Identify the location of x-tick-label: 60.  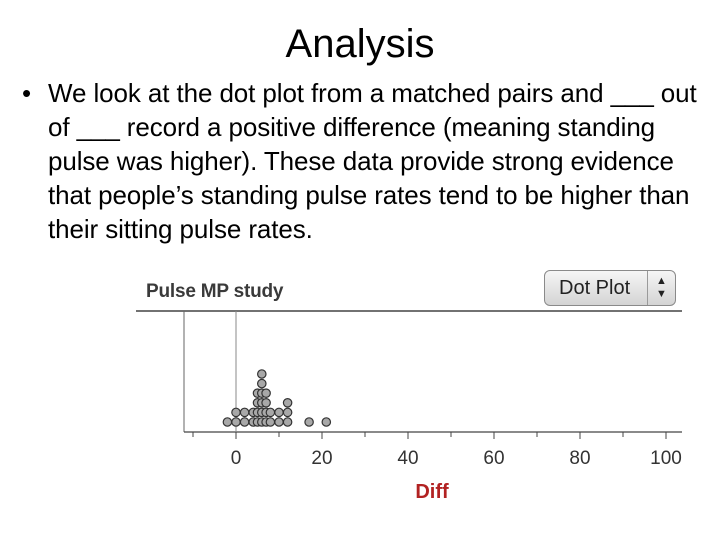
(493, 458).